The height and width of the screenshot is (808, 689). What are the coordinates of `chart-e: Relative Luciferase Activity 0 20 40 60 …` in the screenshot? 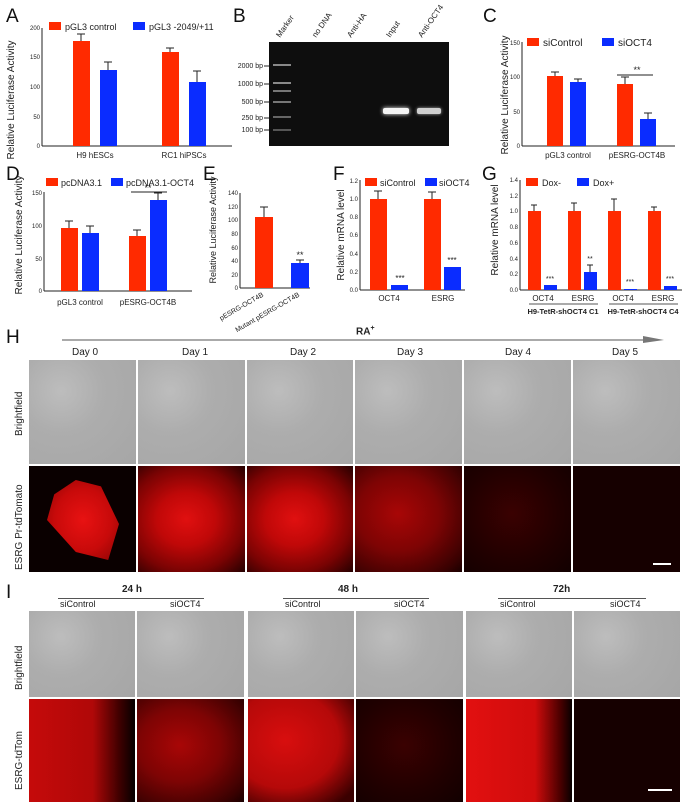 It's located at (259, 255).